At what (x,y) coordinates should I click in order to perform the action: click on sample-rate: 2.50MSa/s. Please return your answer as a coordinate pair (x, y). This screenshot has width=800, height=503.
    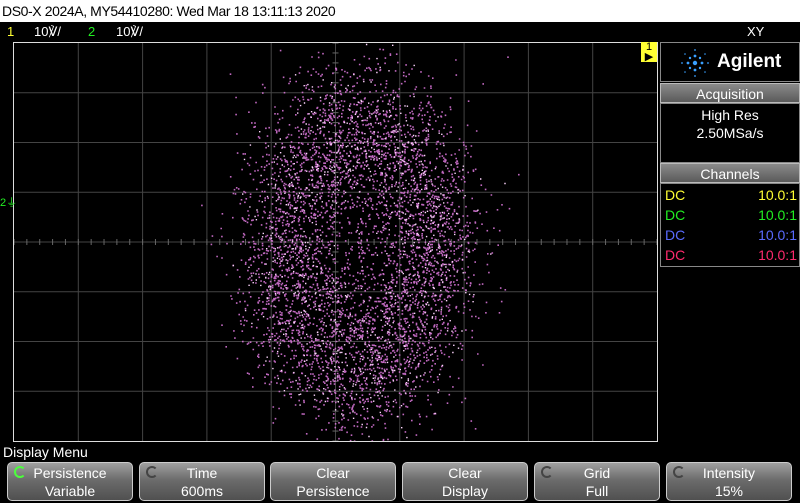
    Looking at the image, I should click on (730, 133).